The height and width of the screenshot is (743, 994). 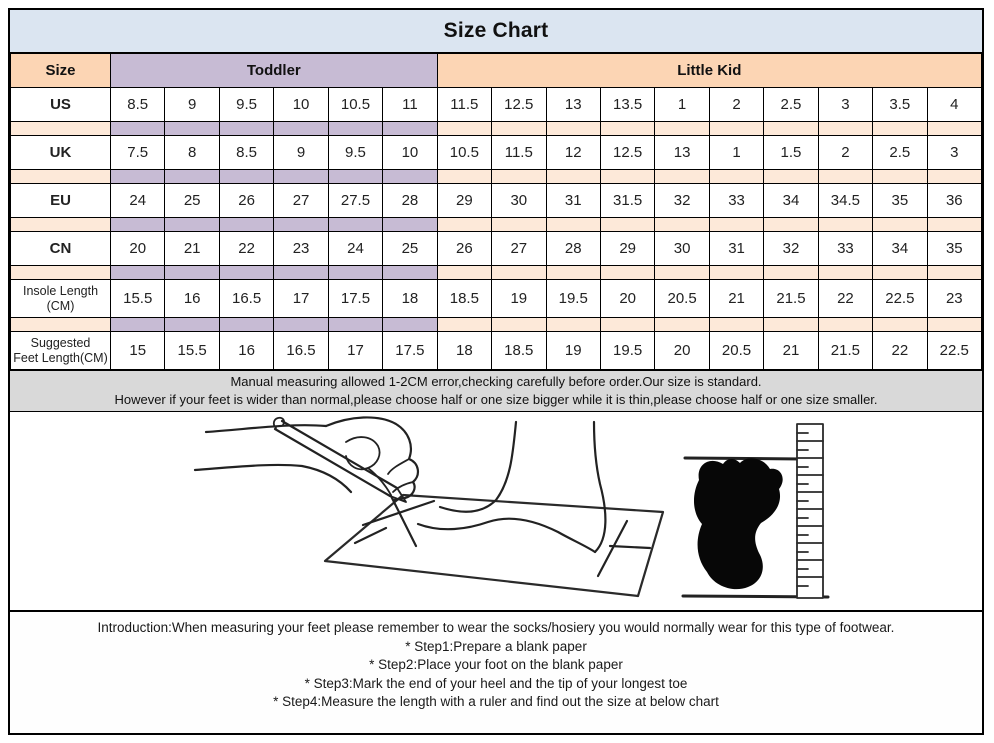 I want to click on size-value-cell: 15, so click(x=137, y=350).